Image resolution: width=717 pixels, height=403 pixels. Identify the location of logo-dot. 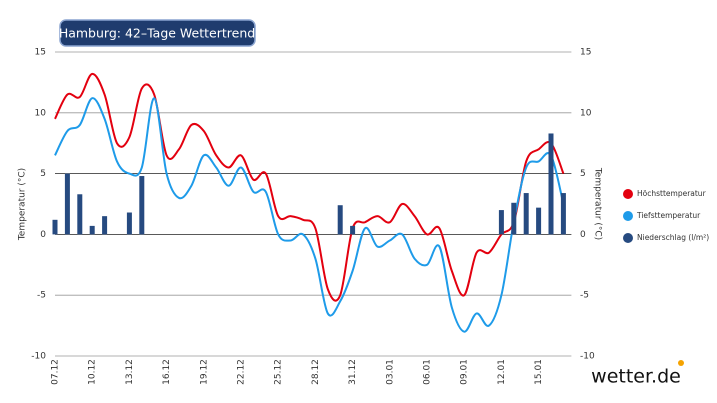
(681, 363).